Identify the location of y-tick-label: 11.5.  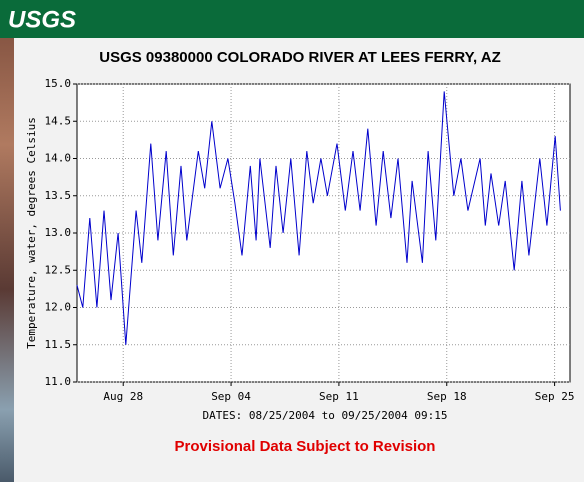
(58, 344).